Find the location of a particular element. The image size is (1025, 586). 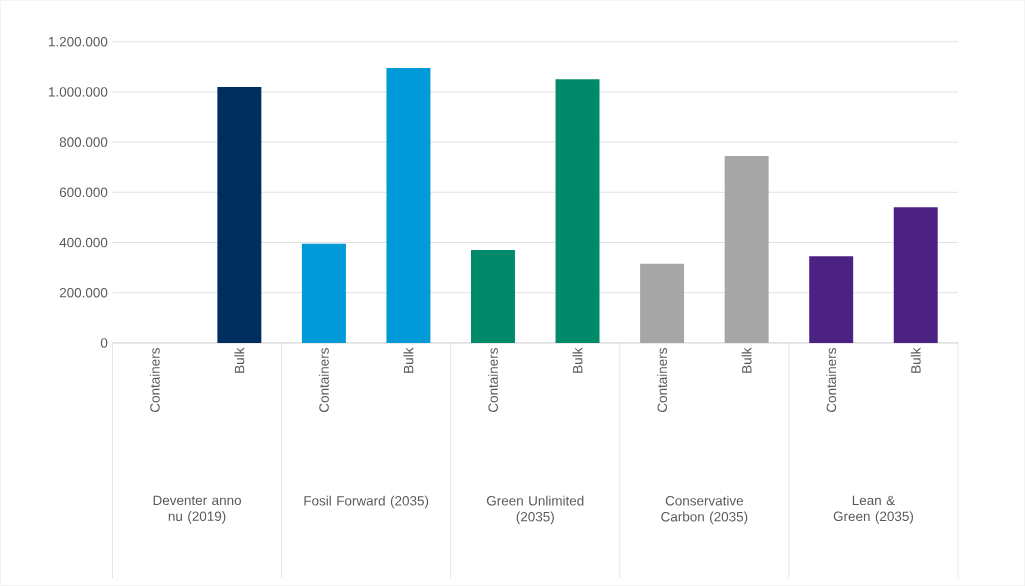

text: Conservative Carbon (2035) is located at coordinates (704, 510).